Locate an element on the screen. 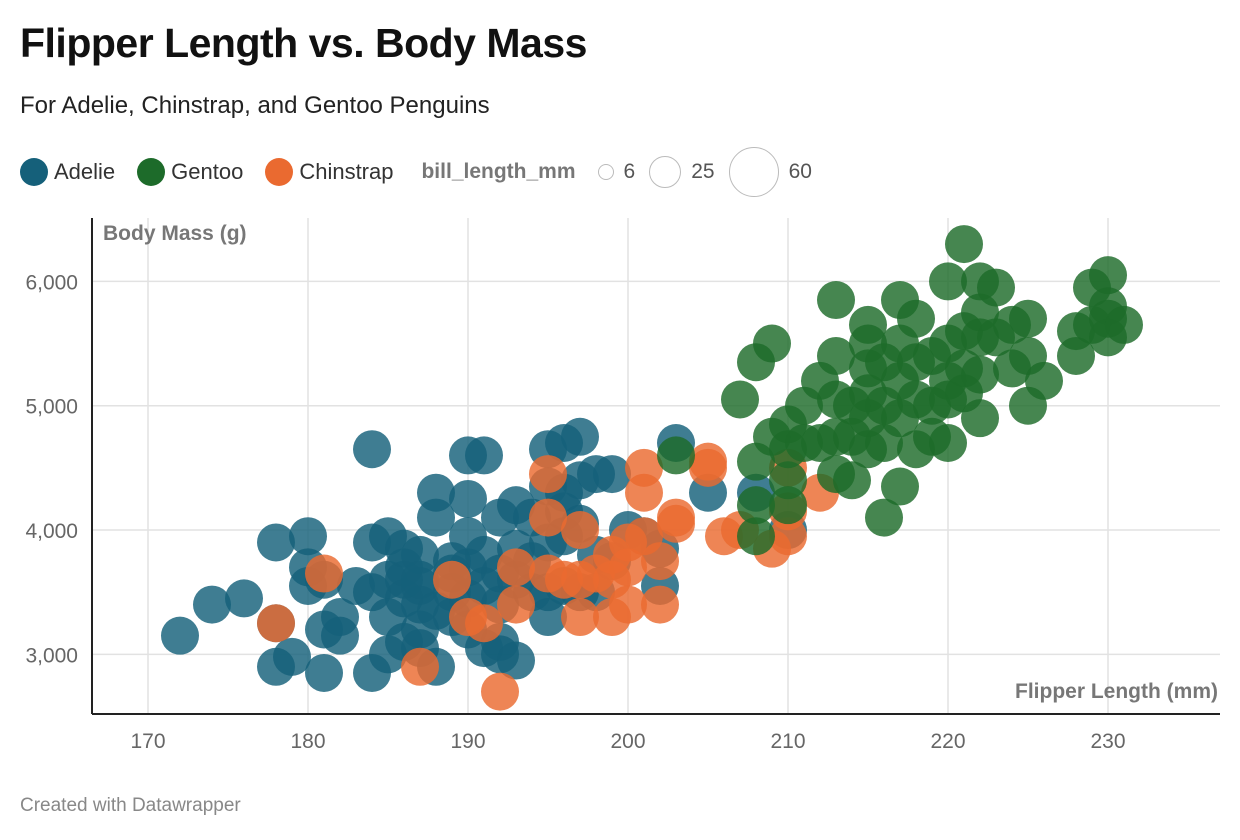  x-tick-label: 210 is located at coordinates (787, 741).